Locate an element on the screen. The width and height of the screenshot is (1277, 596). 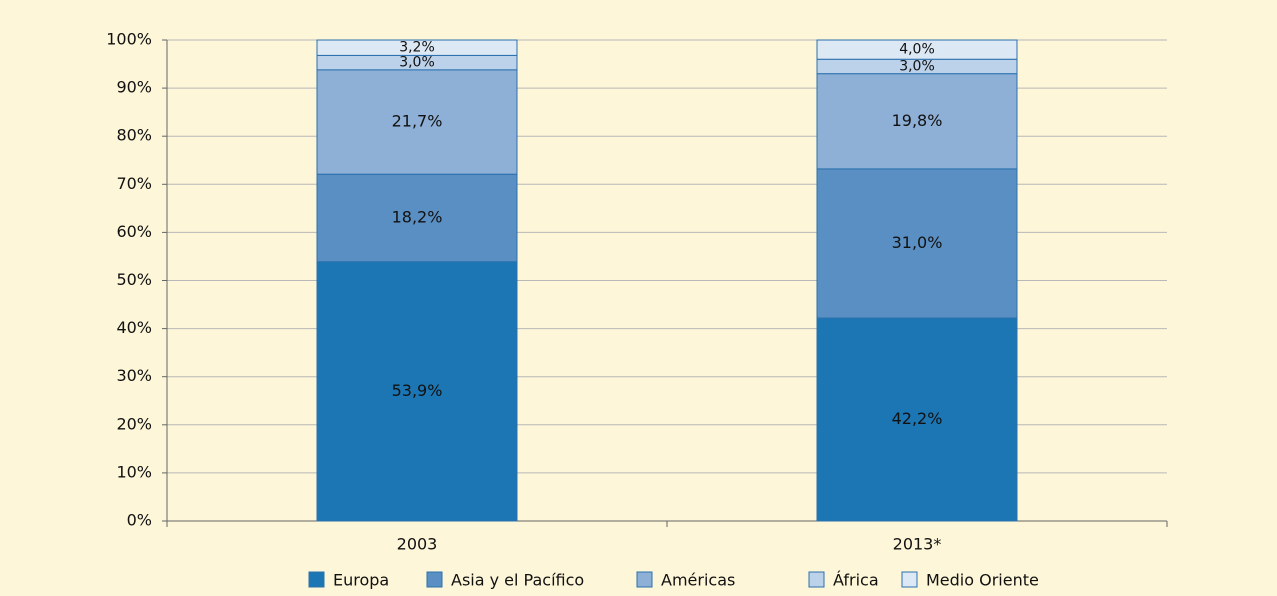
data-label: 18,2% is located at coordinates (417, 216).